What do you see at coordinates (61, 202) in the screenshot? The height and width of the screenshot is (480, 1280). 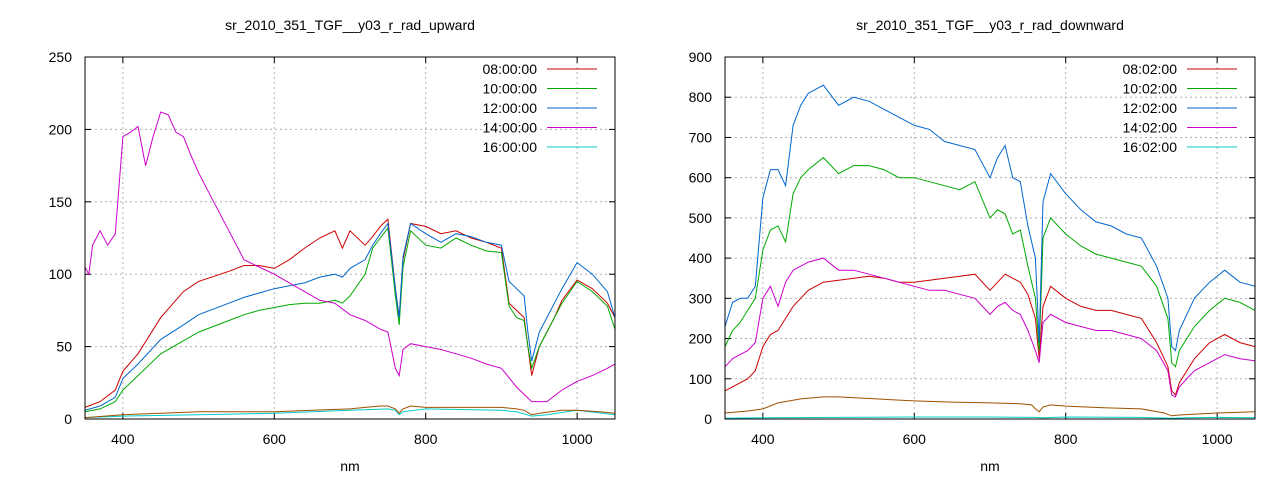 I see `y-tick-label: 150` at bounding box center [61, 202].